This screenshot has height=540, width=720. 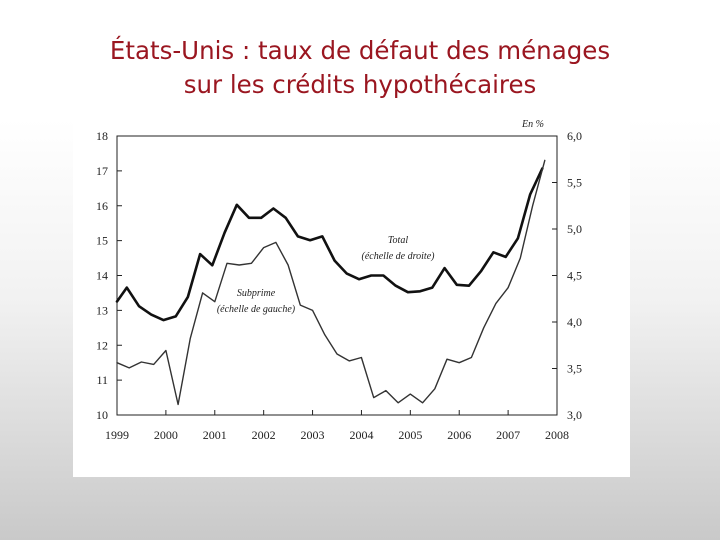 What do you see at coordinates (361, 435) in the screenshot?
I see `x-axis-tick-label: 2004` at bounding box center [361, 435].